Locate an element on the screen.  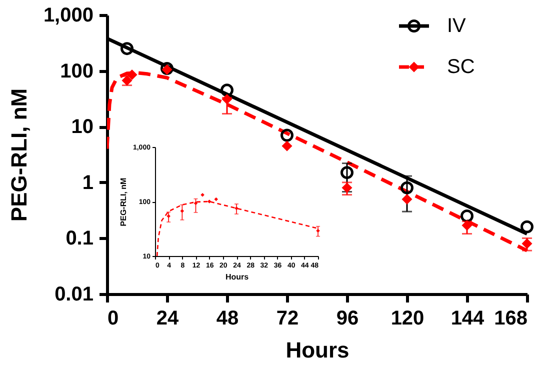
y-tick-label: 1 is located at coordinates (88, 183).